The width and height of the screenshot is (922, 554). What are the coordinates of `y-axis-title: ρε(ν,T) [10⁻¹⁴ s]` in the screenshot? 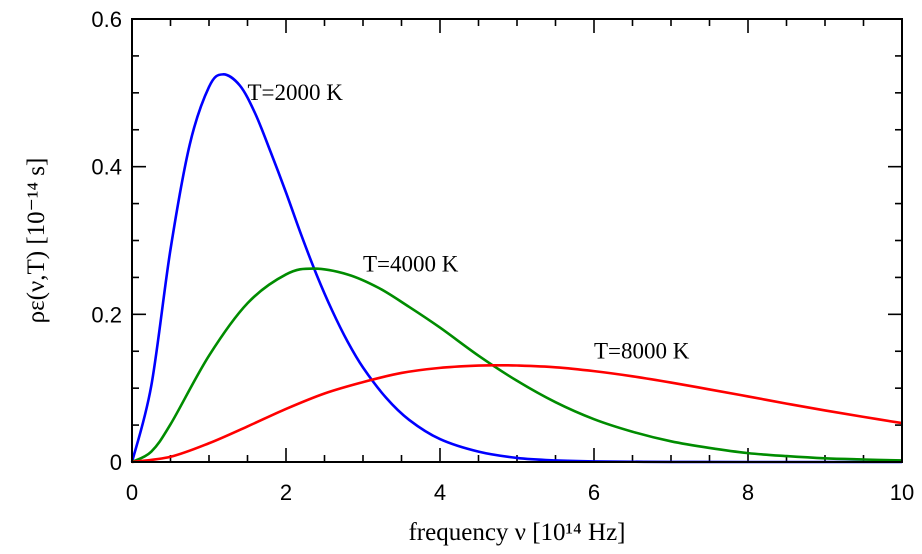 It's located at (36, 241).